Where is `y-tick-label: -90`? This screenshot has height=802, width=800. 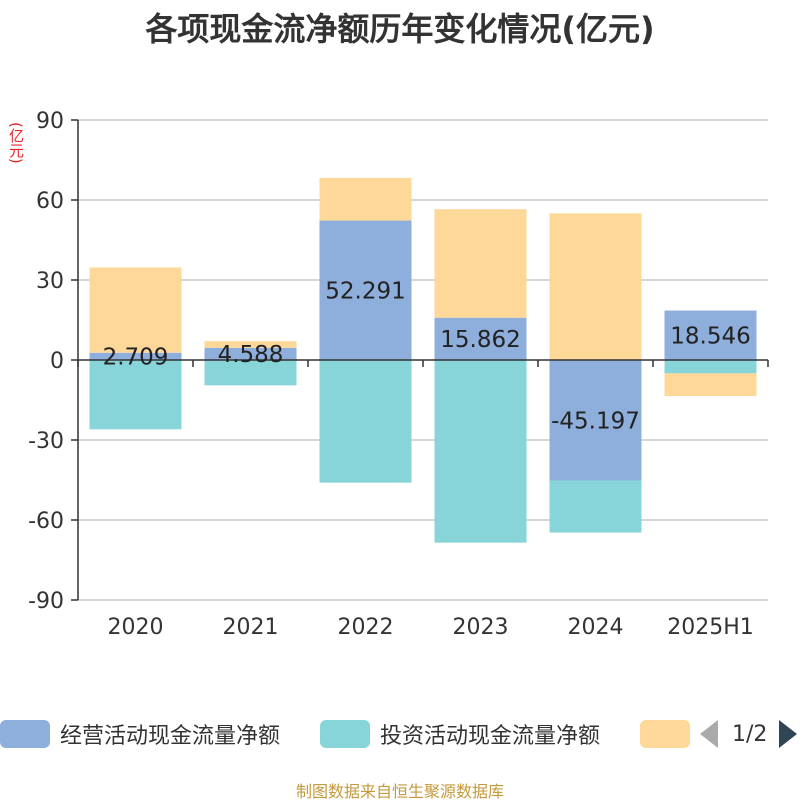
y-tick-label: -90 is located at coordinates (46, 601).